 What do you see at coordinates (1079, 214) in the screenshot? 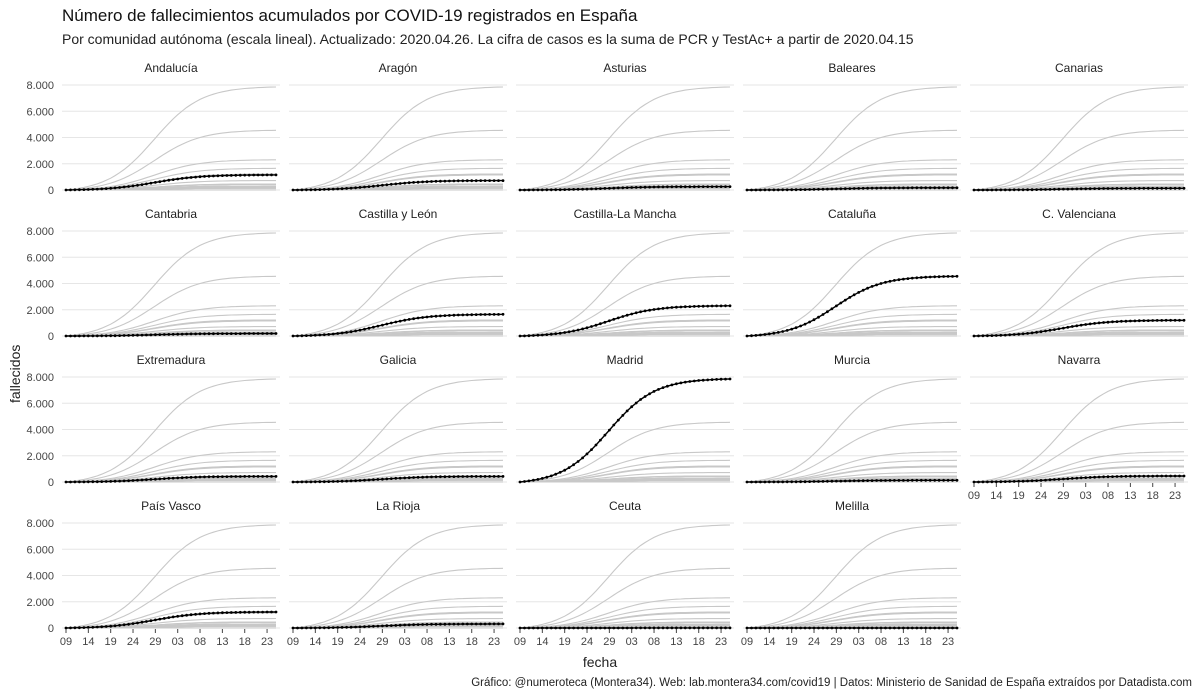
I see `facet-title-c-valenciana: C. Valenciana` at bounding box center [1079, 214].